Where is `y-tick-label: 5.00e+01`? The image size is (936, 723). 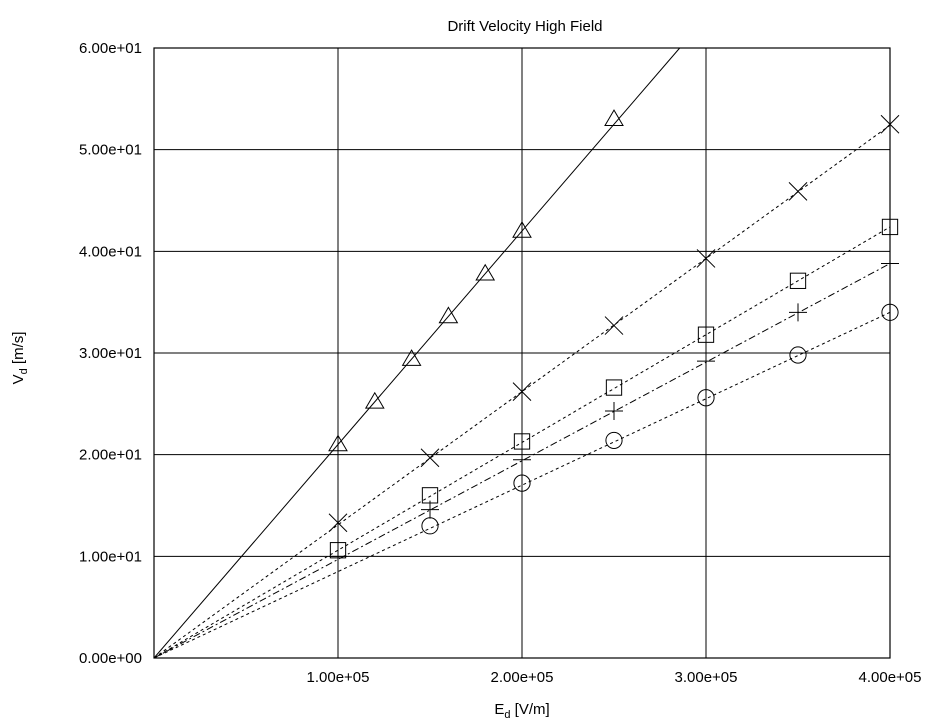 y-tick-label: 5.00e+01 is located at coordinates (110, 150).